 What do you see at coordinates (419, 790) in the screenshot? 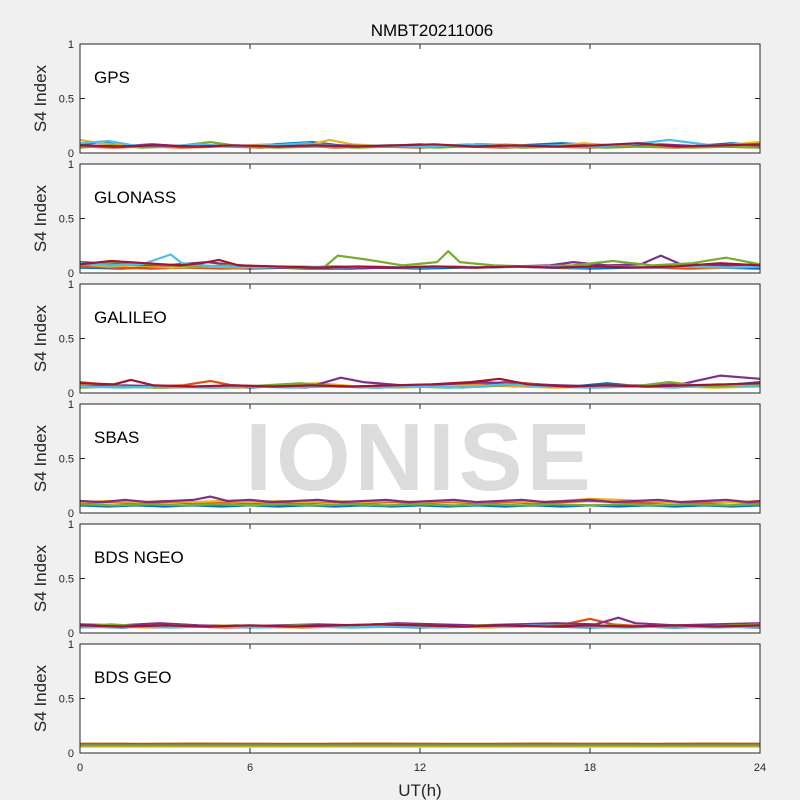
I see `x-axis-label: UT(h)` at bounding box center [419, 790].